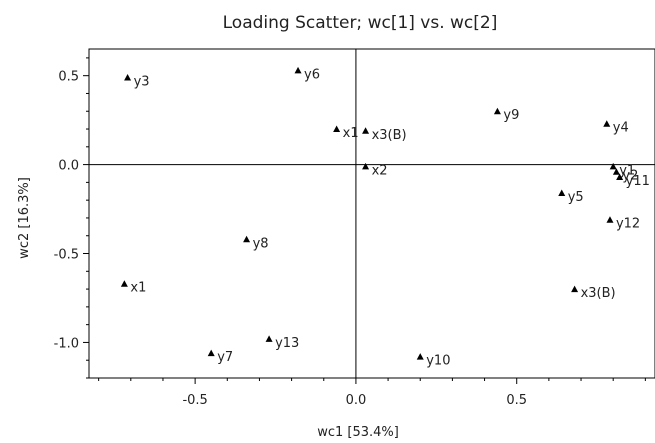 The height and width of the screenshot is (443, 655). I want to click on chart-title: Loading Scatter; wc[1] vs. wc[2], so click(360, 23).